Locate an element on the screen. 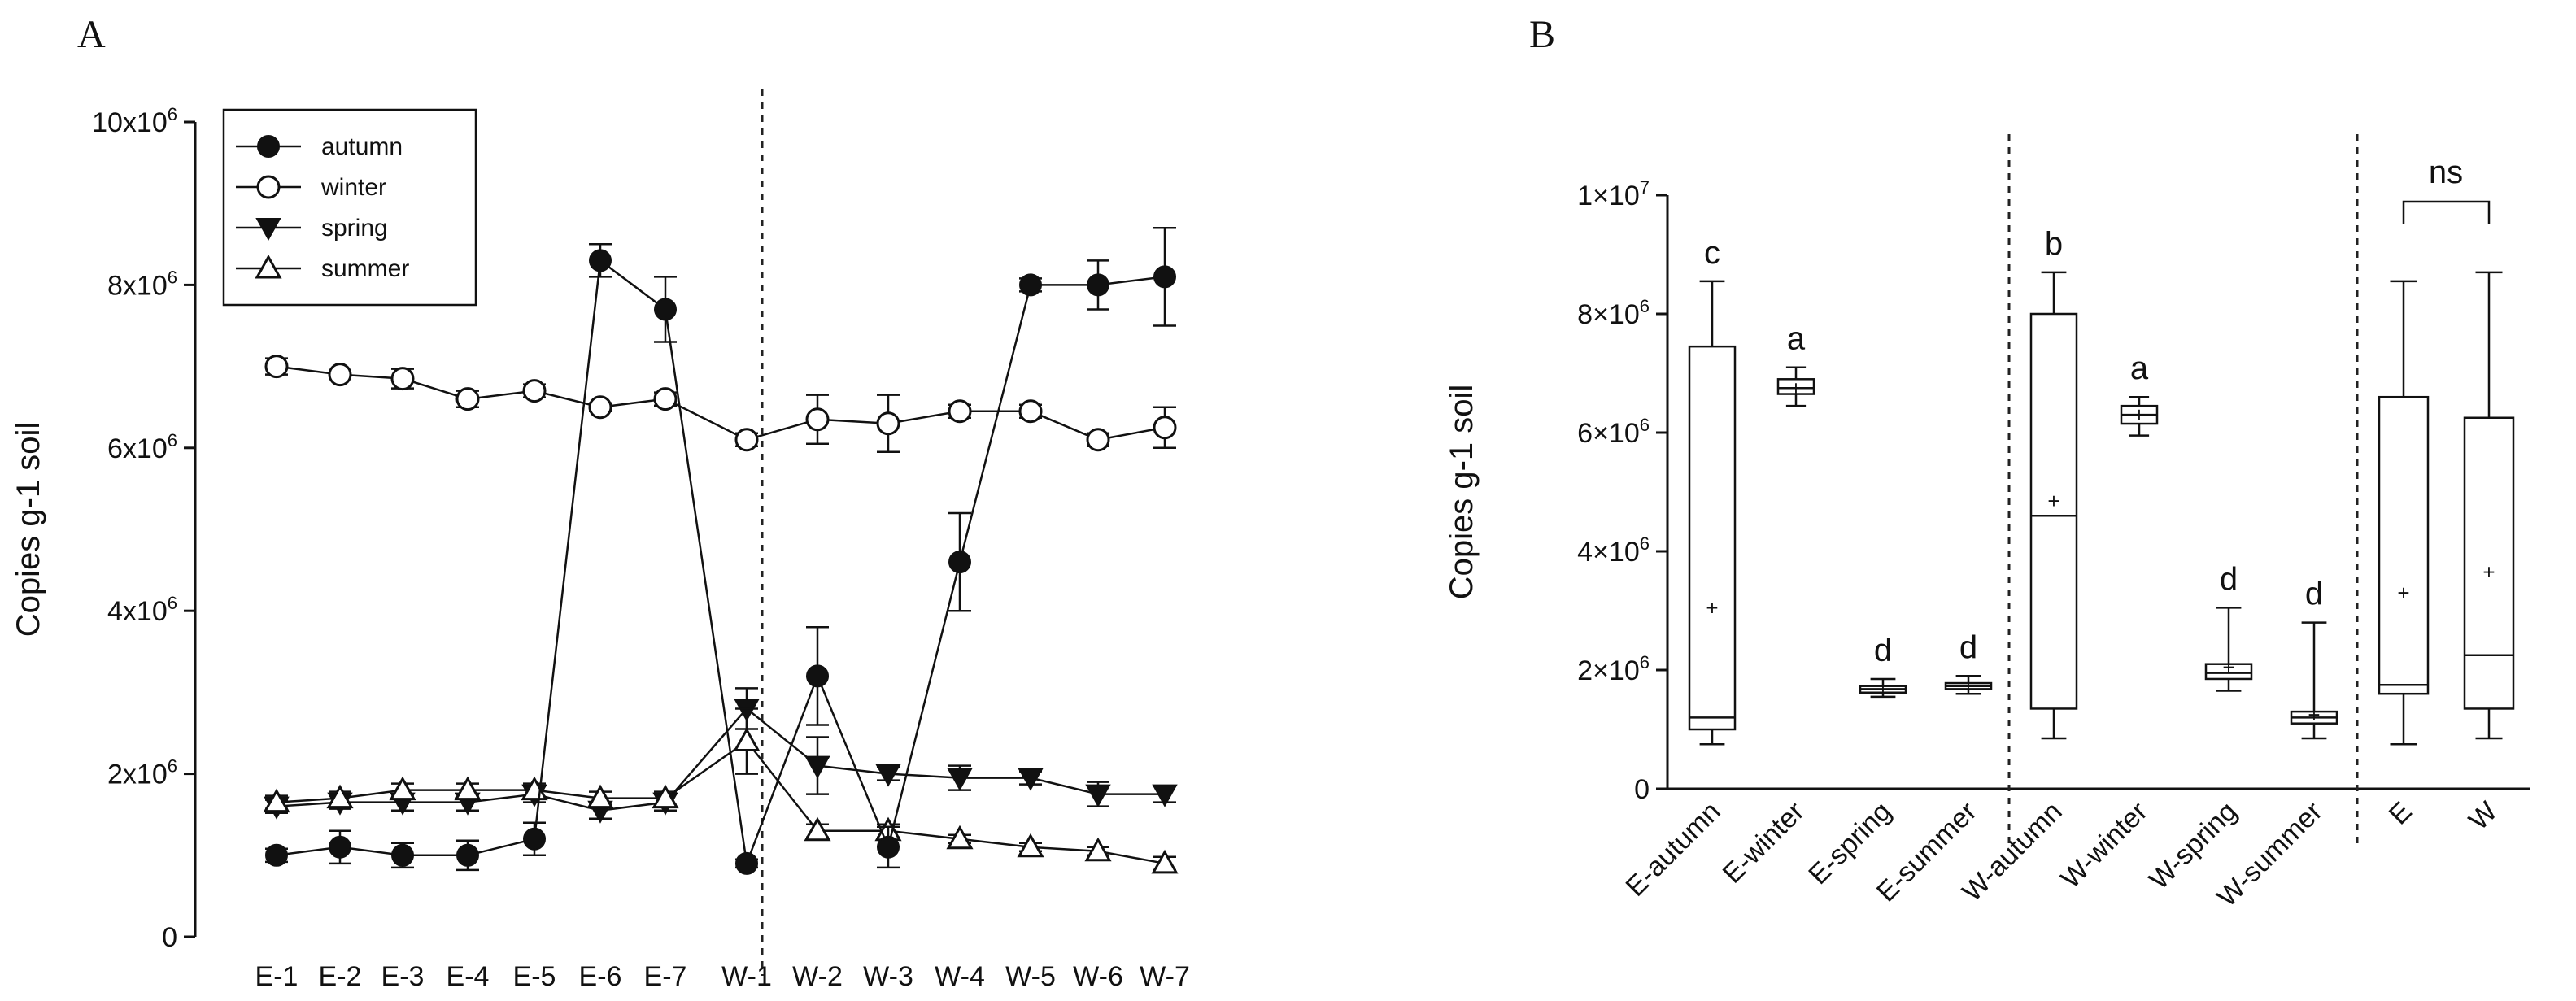 The height and width of the screenshot is (1001, 2576). ns-label: ns is located at coordinates (2446, 172).